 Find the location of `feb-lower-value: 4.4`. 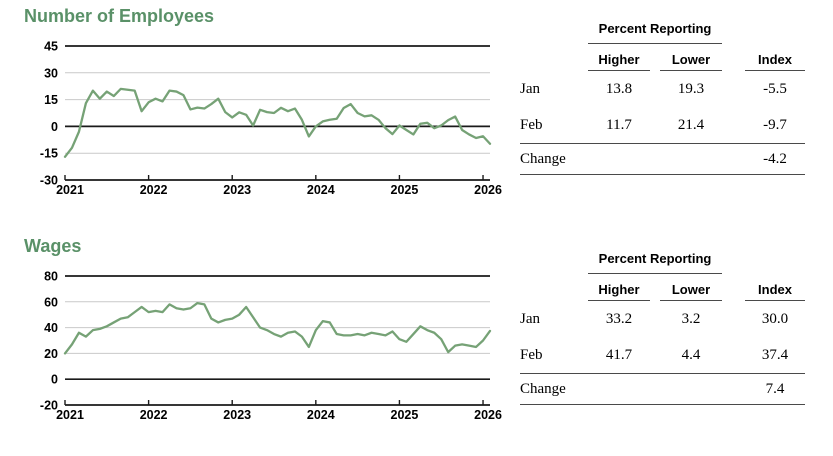

feb-lower-value: 4.4 is located at coordinates (691, 354).